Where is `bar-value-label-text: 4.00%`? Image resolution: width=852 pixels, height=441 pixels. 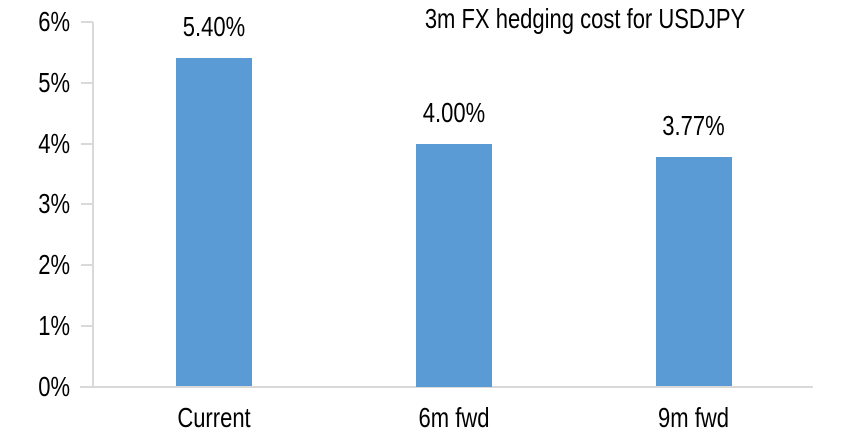 bar-value-label-text: 4.00% is located at coordinates (454, 111).